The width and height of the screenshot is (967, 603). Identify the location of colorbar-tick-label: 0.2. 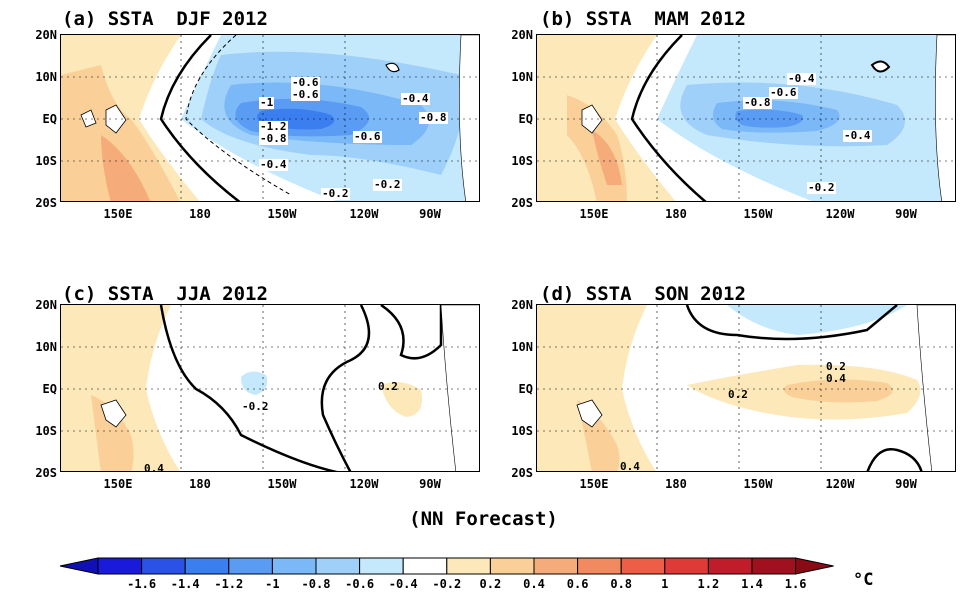
(490, 584).